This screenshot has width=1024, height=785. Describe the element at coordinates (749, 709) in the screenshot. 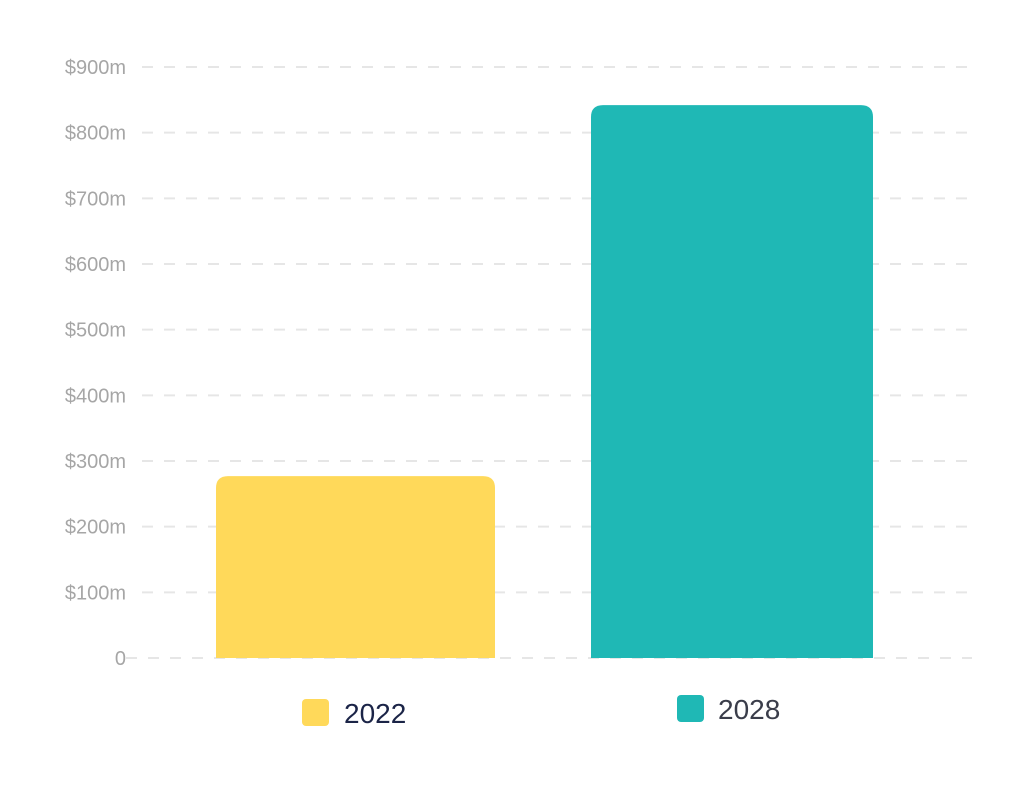

I see `legend-label-2028: 2028` at that location.